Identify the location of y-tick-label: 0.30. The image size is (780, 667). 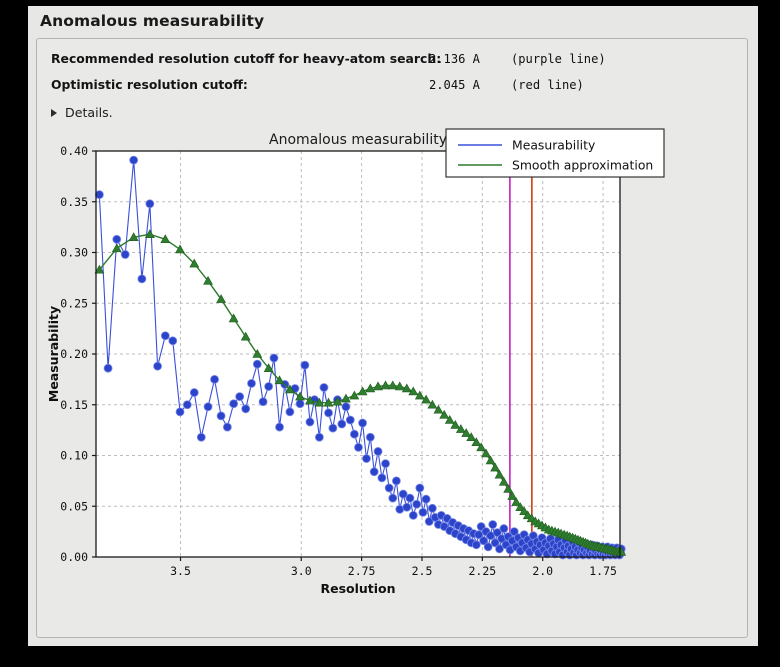
(74, 253).